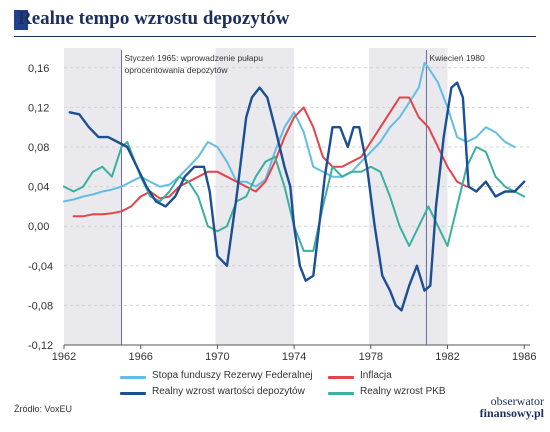 The image size is (550, 432). What do you see at coordinates (64, 357) in the screenshot?
I see `x-tick-label: 1962` at bounding box center [64, 357].